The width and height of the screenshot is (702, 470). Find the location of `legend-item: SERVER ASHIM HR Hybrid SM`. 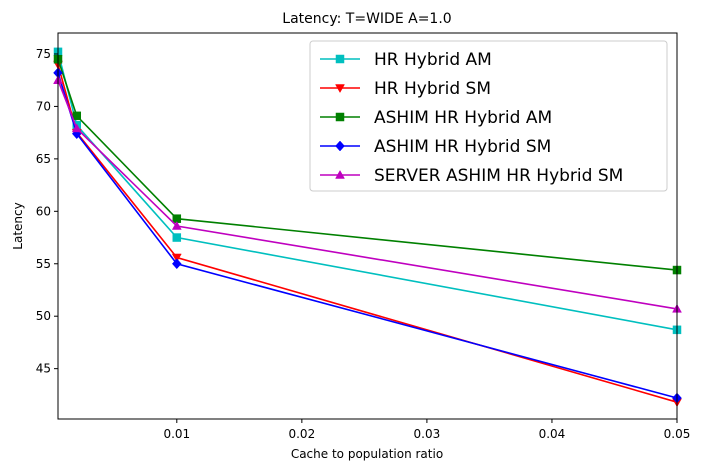

legend-item: SERVER ASHIM HR Hybrid SM is located at coordinates (471, 176).